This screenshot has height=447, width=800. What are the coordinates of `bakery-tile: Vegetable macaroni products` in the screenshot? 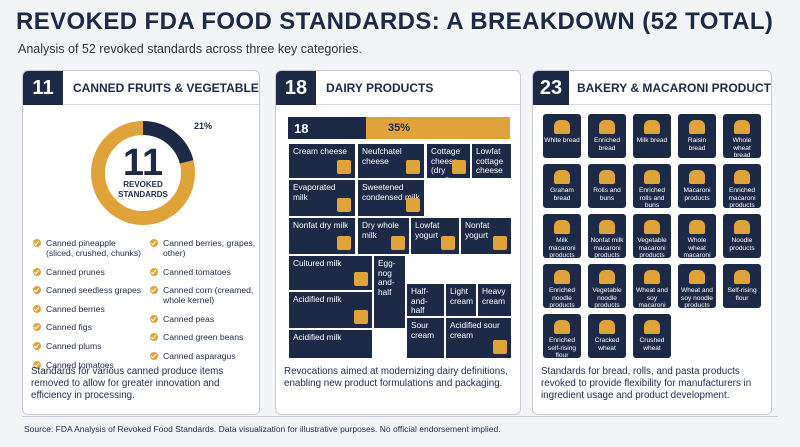 It's located at (652, 236).